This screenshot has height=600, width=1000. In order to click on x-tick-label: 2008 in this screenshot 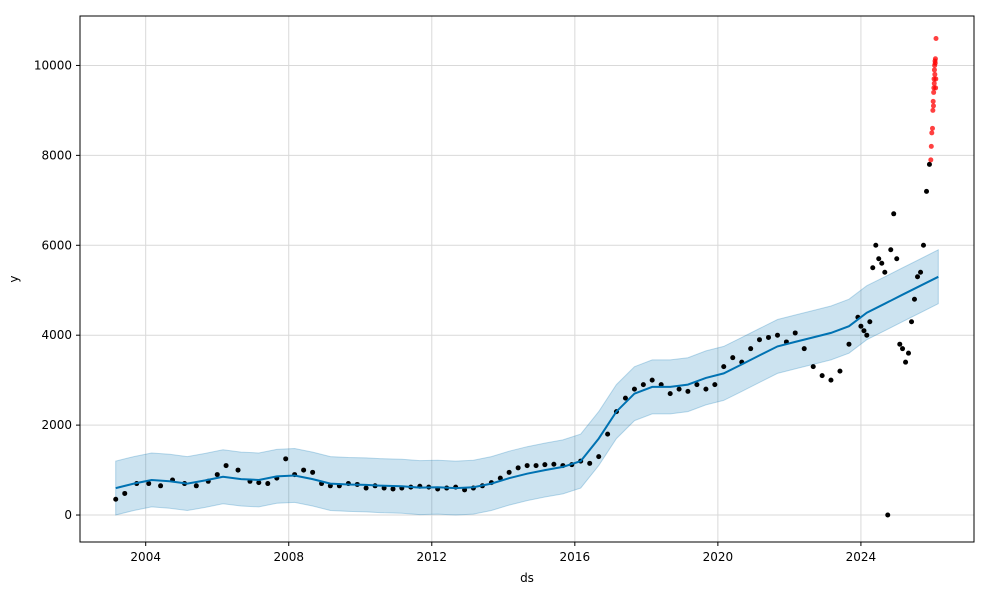, I will do `click(288, 557)`.